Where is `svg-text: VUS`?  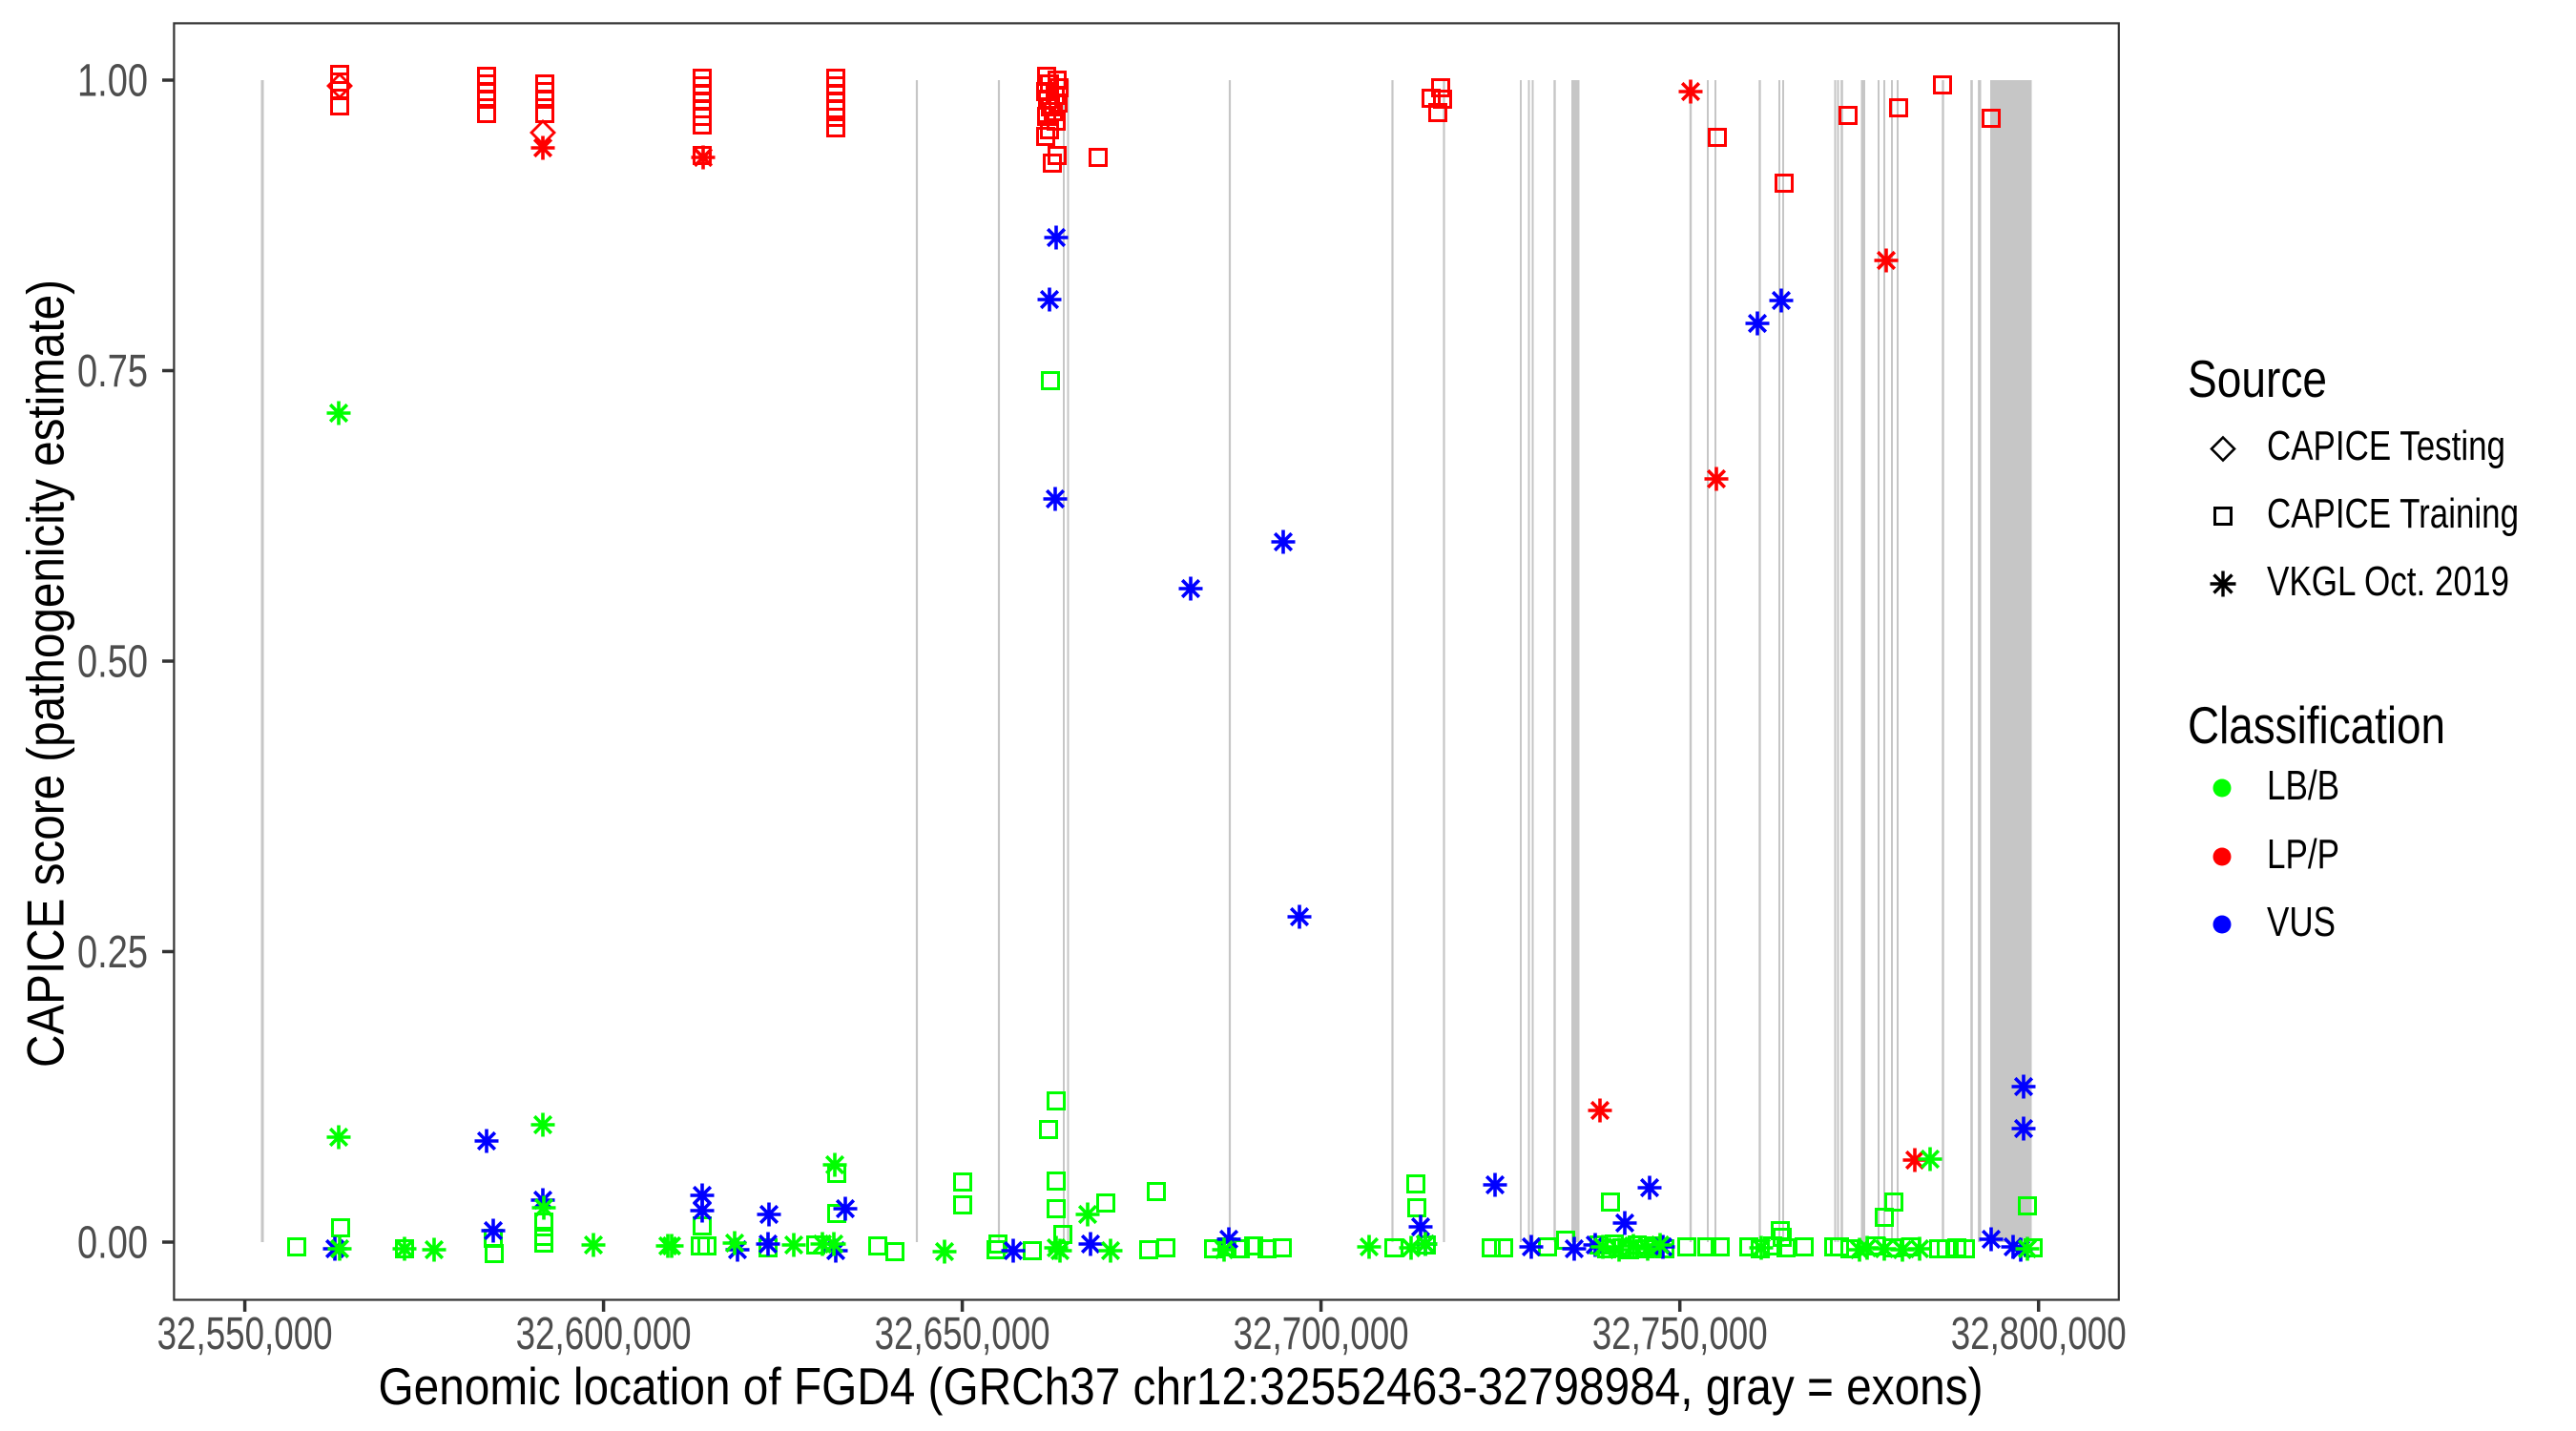
svg-text: VUS is located at coordinates (2301, 922).